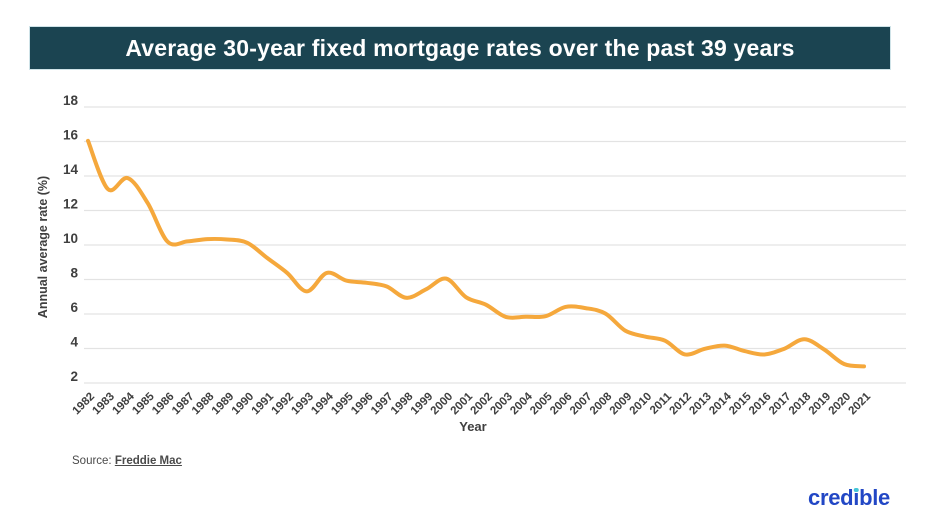  Describe the element at coordinates (621, 404) in the screenshot. I see `x-tick-label: 2009` at that location.